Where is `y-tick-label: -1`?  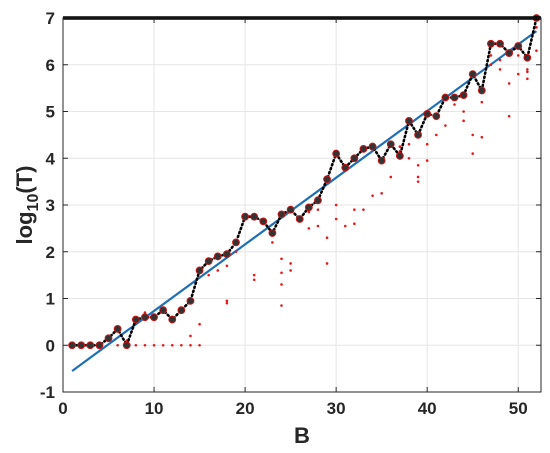
y-tick-label: -1 is located at coordinates (47, 392).